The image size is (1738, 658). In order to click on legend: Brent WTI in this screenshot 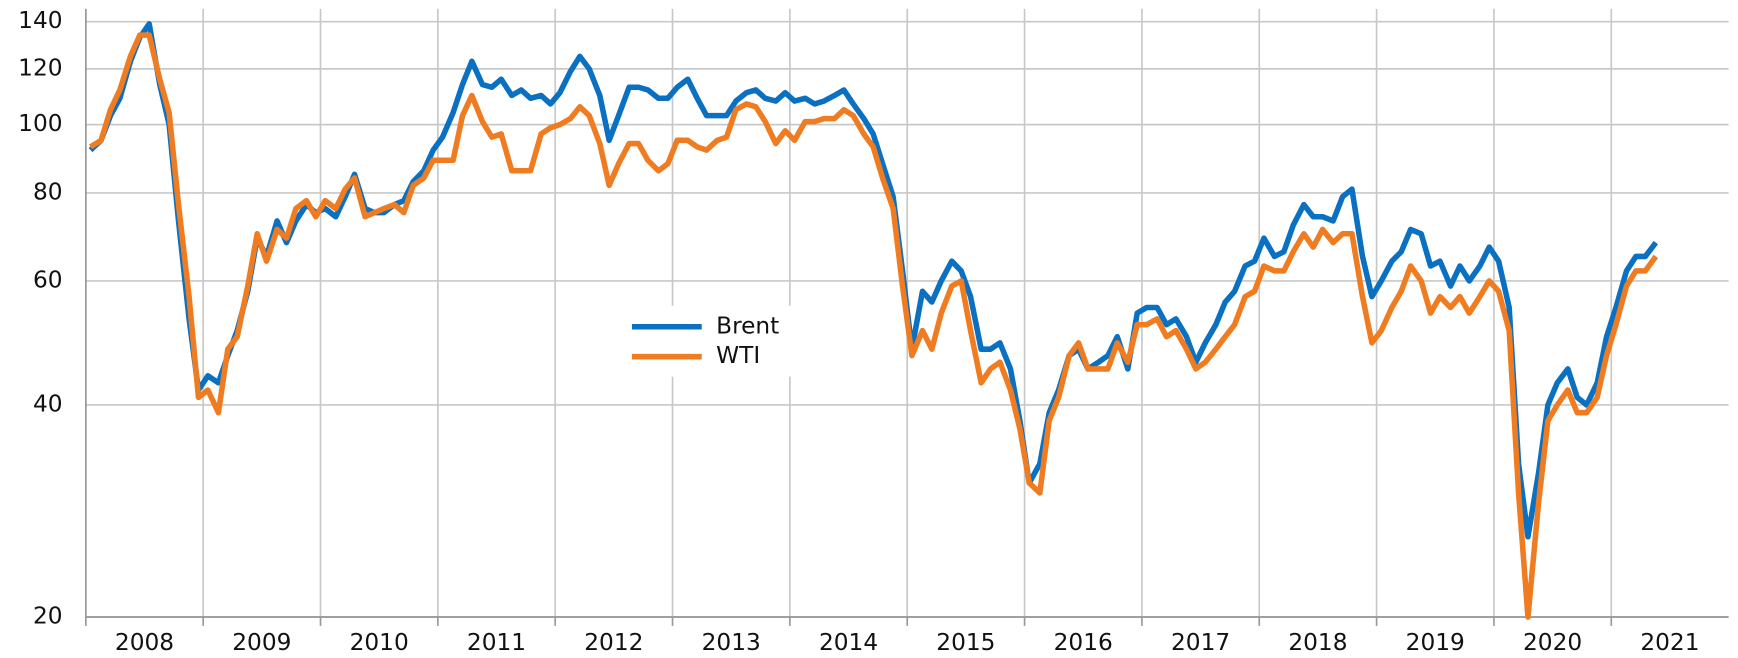, I will do `click(709, 341)`.